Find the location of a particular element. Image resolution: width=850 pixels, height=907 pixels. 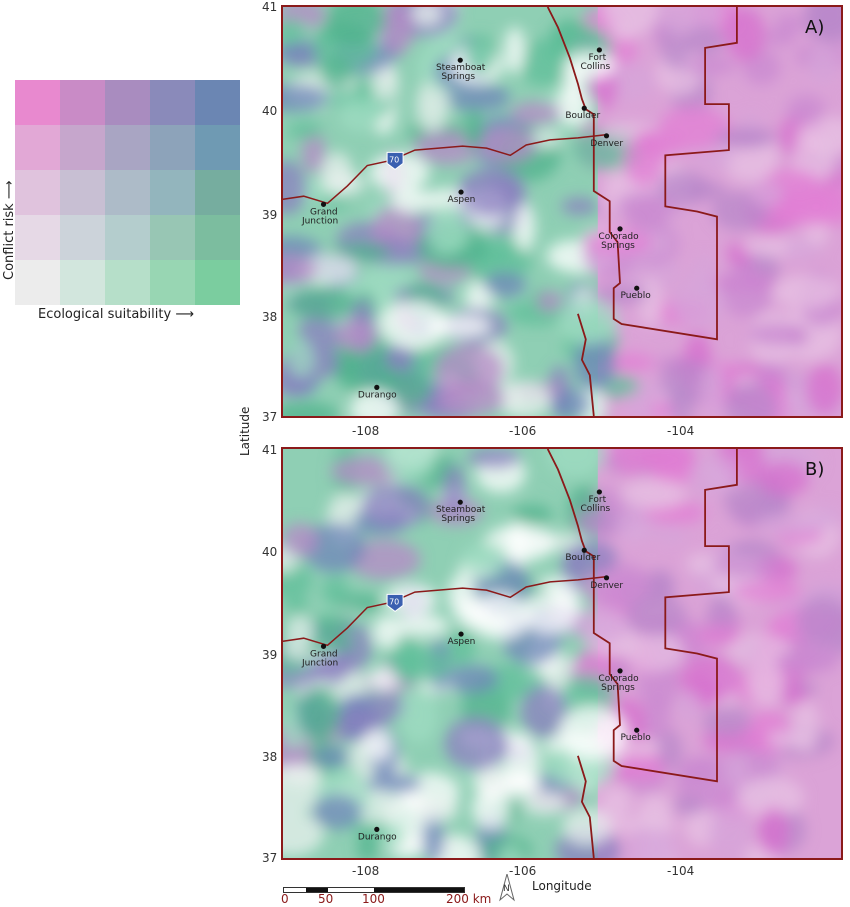

lat-tick-b-41: 41 is located at coordinates (270, 450).